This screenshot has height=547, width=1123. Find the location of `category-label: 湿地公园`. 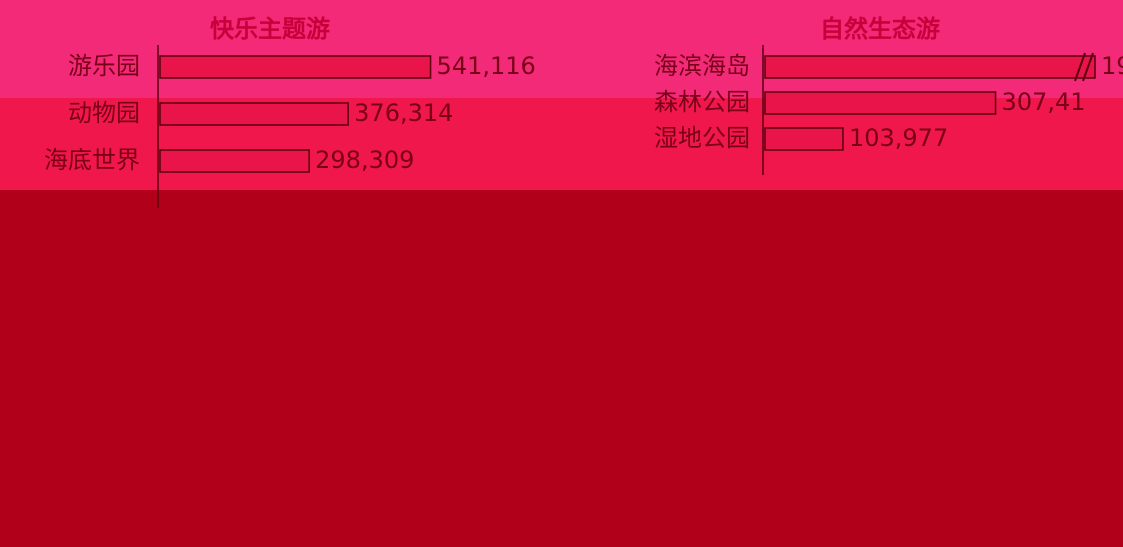

category-label: 湿地公园 is located at coordinates (702, 138).